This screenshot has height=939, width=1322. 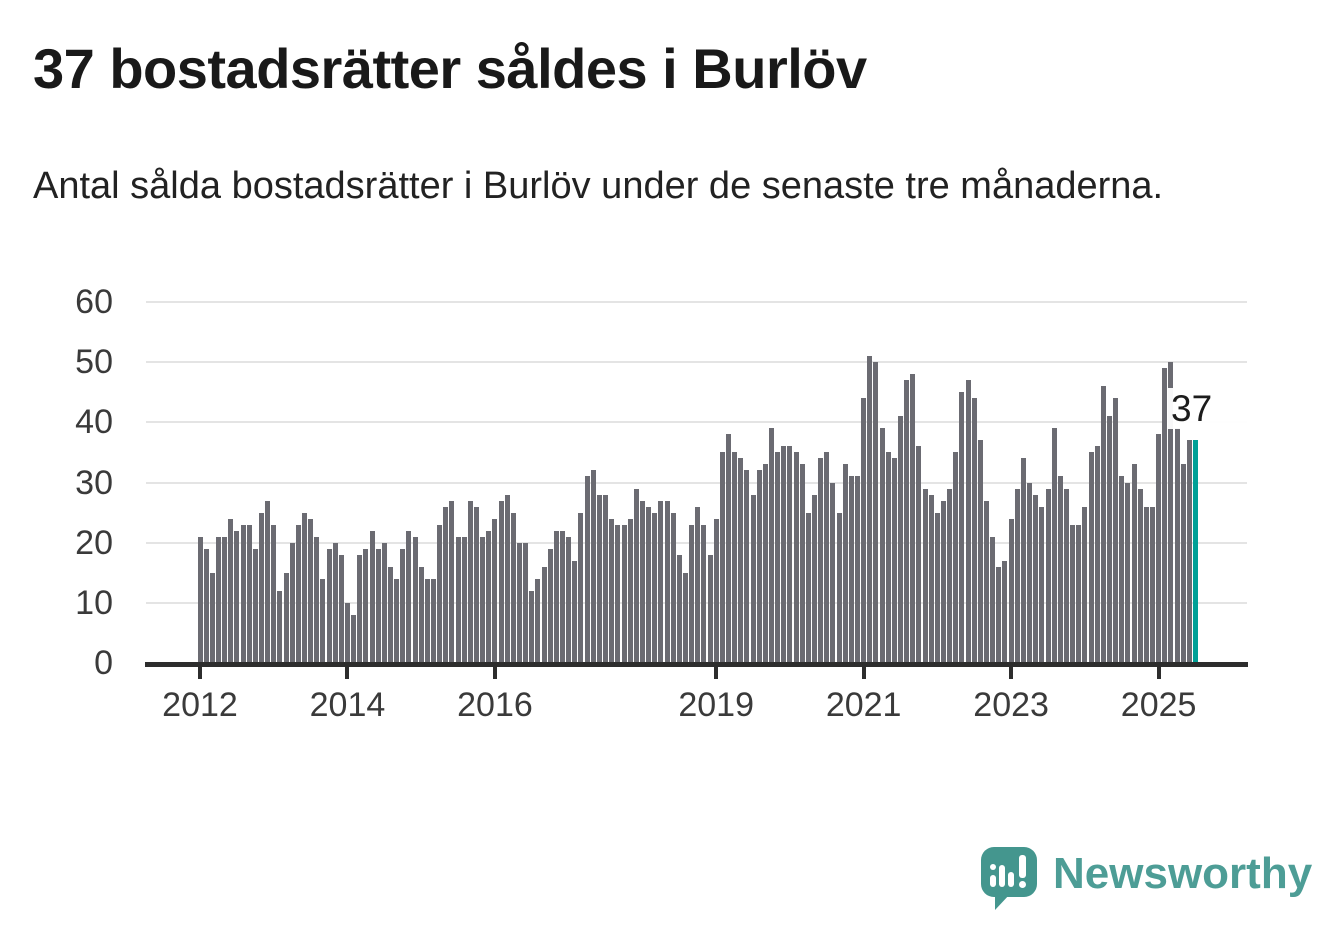 What do you see at coordinates (696, 422) in the screenshot?
I see `gridline` at bounding box center [696, 422].